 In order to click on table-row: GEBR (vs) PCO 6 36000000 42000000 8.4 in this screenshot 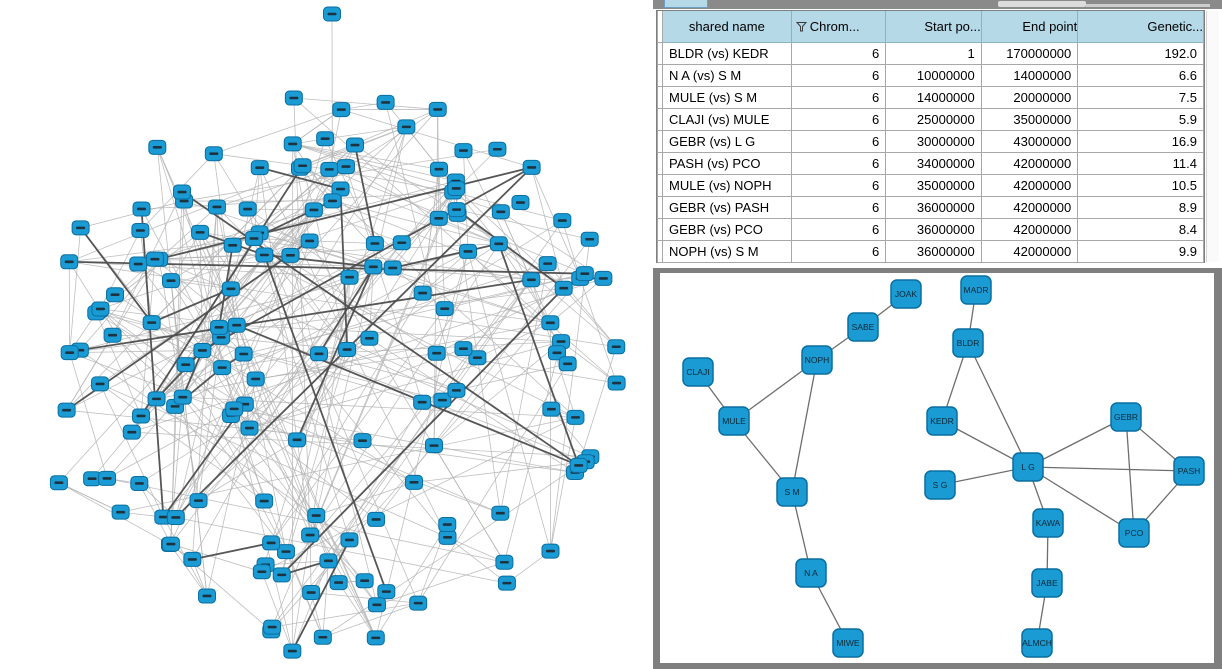, I will do `click(930, 229)`.